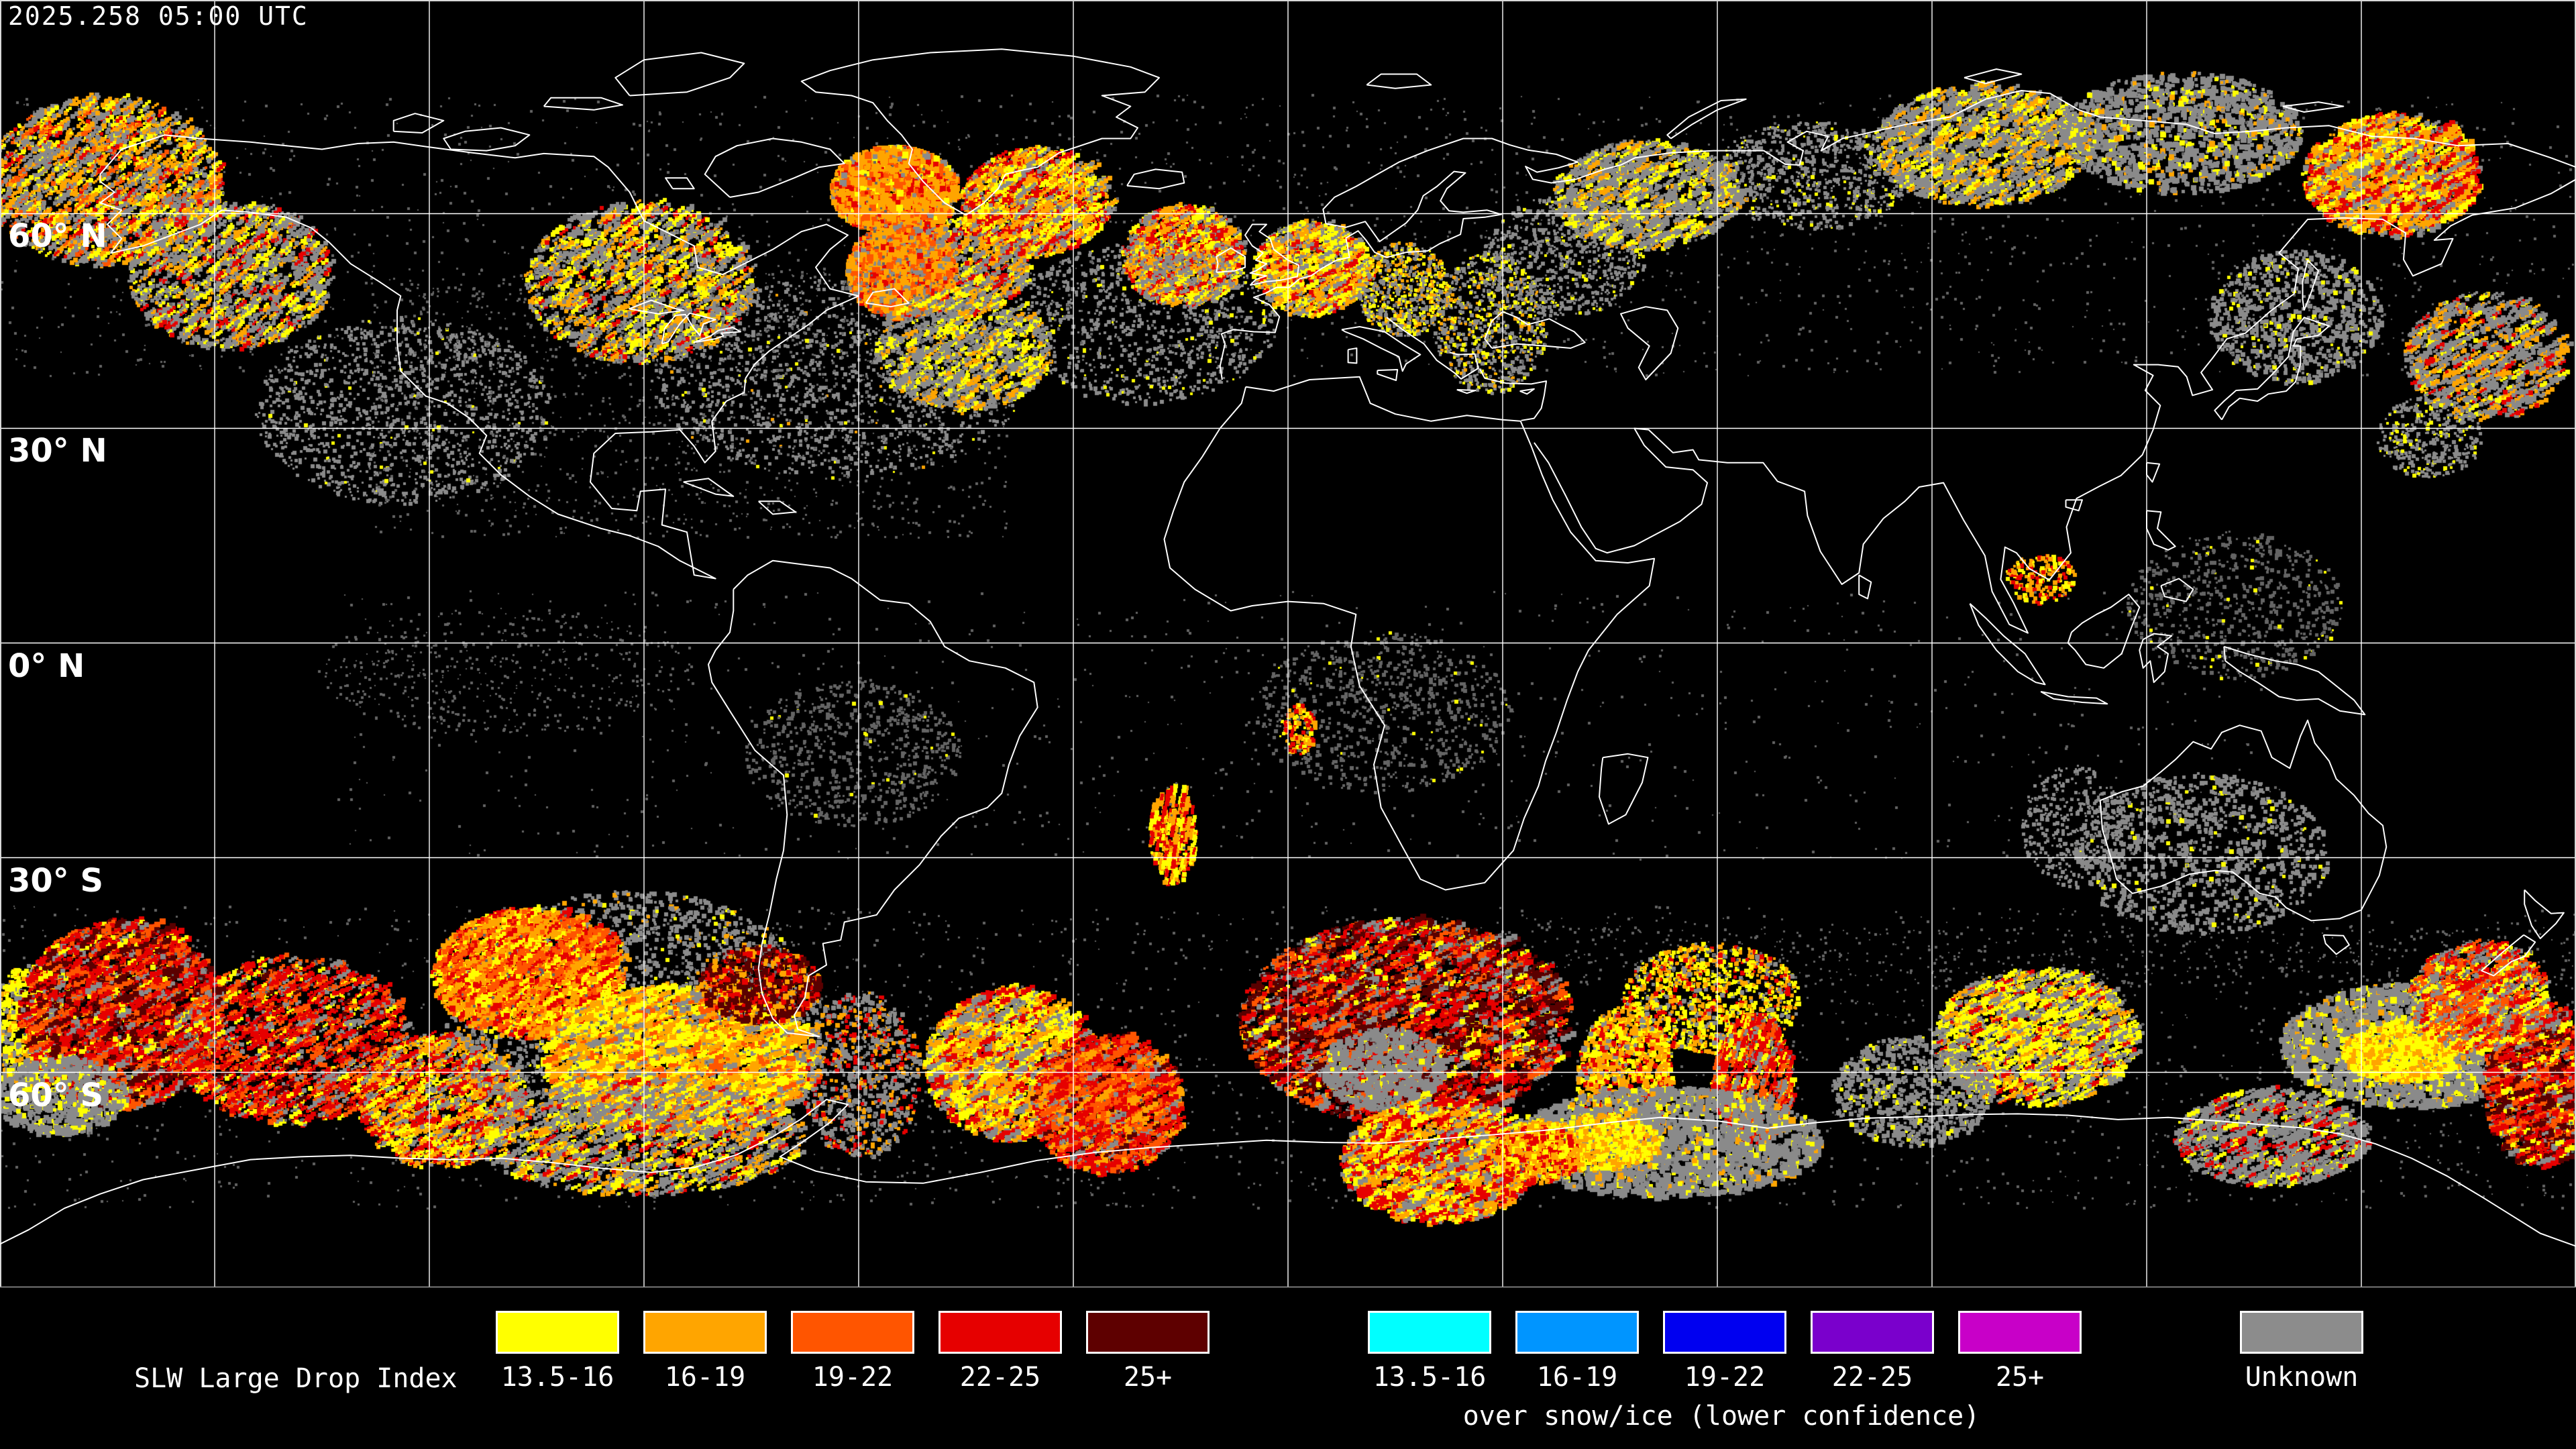 The width and height of the screenshot is (2576, 1449). Describe the element at coordinates (2302, 1377) in the screenshot. I see `legend-label-unknown: Unknown` at that location.